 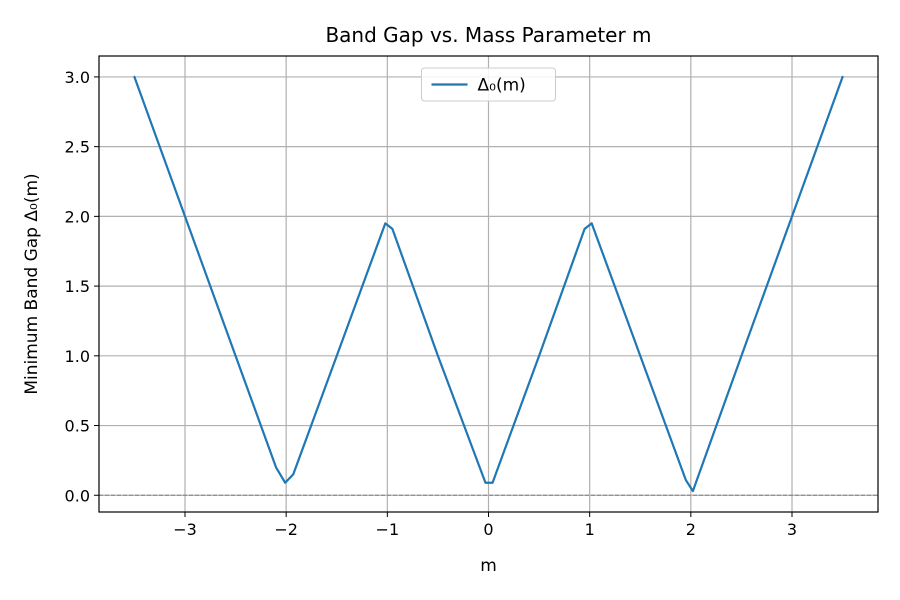 I want to click on y-axis-ticks: 0.0 0.5 1.0 1.5 2.0 2.5 3.0, so click(x=82, y=286).